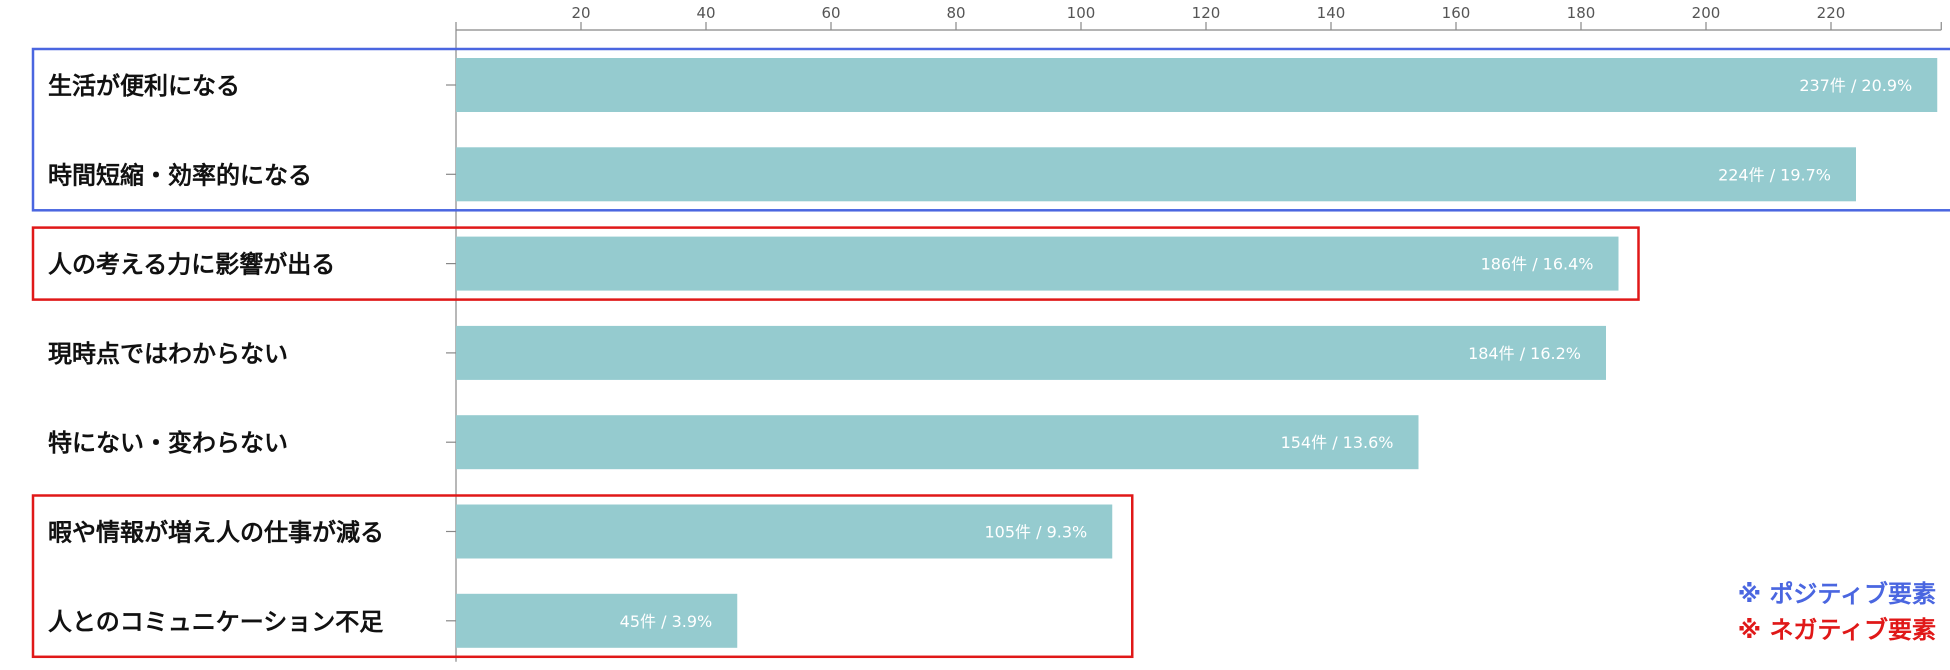  Describe the element at coordinates (144, 86) in the screenshot. I see `category-label: 生活が便利になる` at that location.